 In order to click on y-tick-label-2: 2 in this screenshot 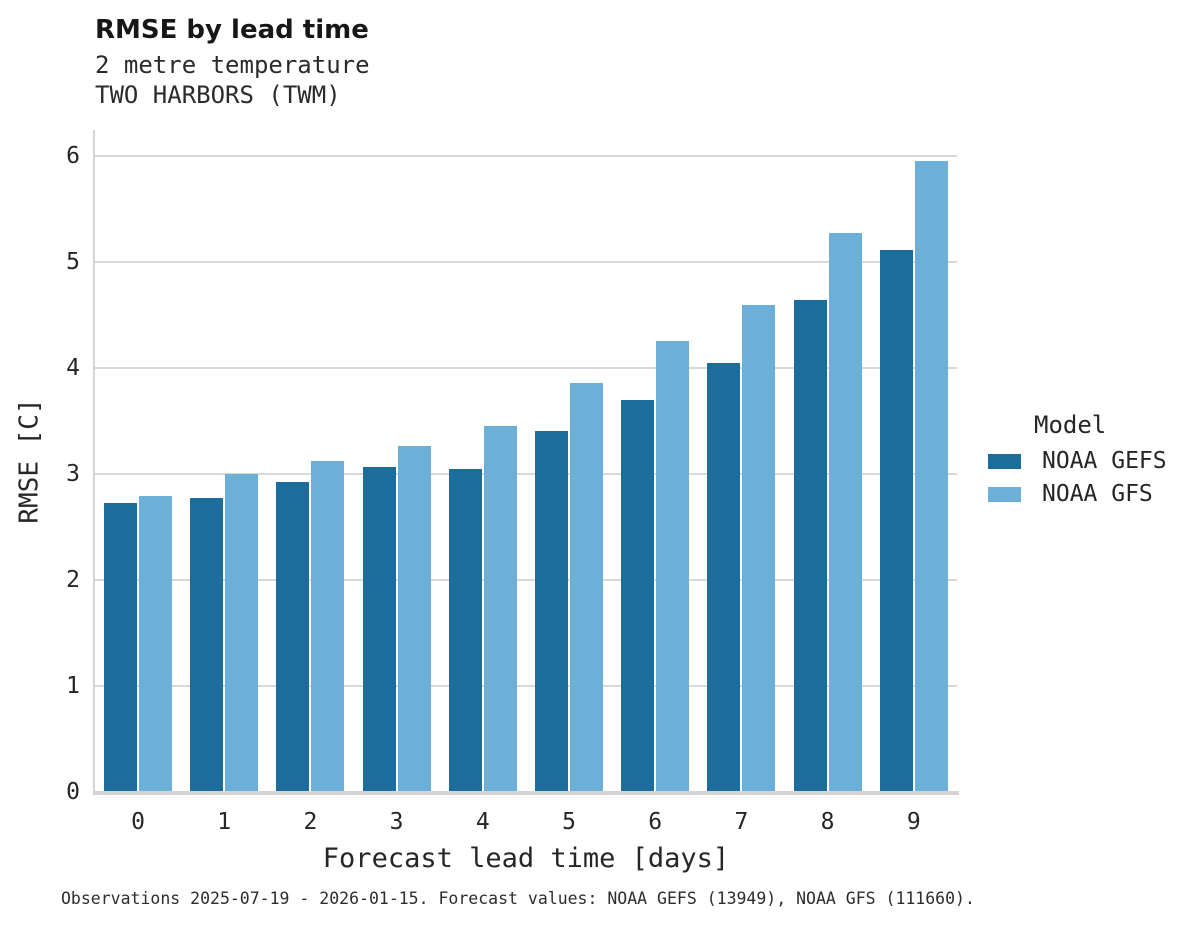, I will do `click(73, 580)`.